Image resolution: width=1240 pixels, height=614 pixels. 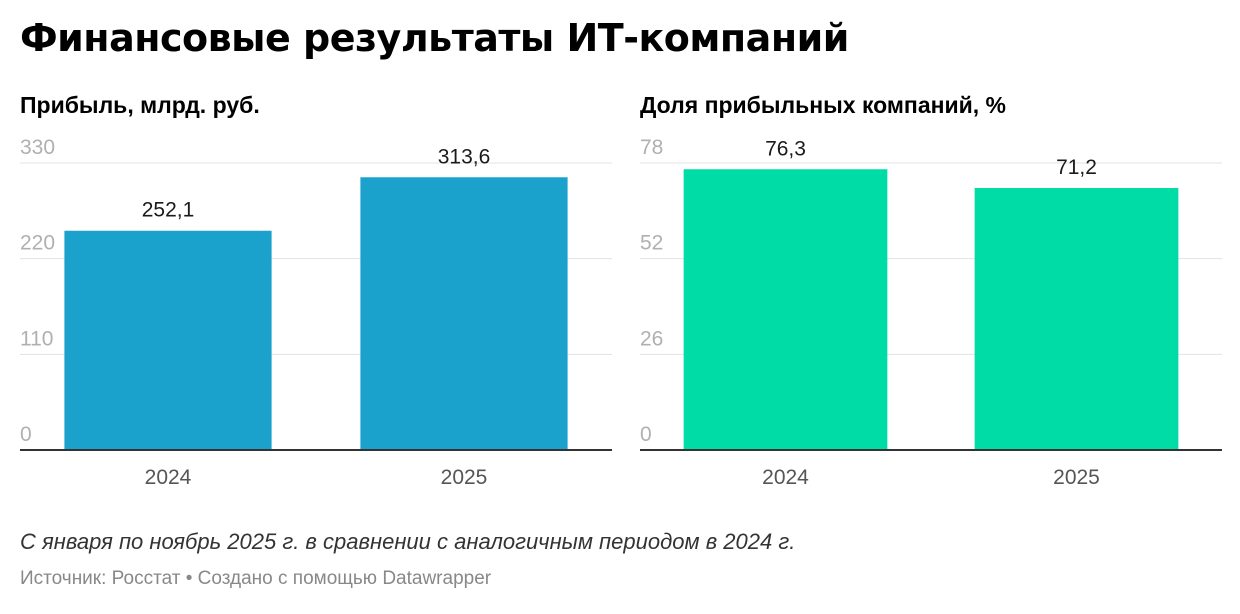 I want to click on y-tick-label: 330, so click(x=37, y=147).